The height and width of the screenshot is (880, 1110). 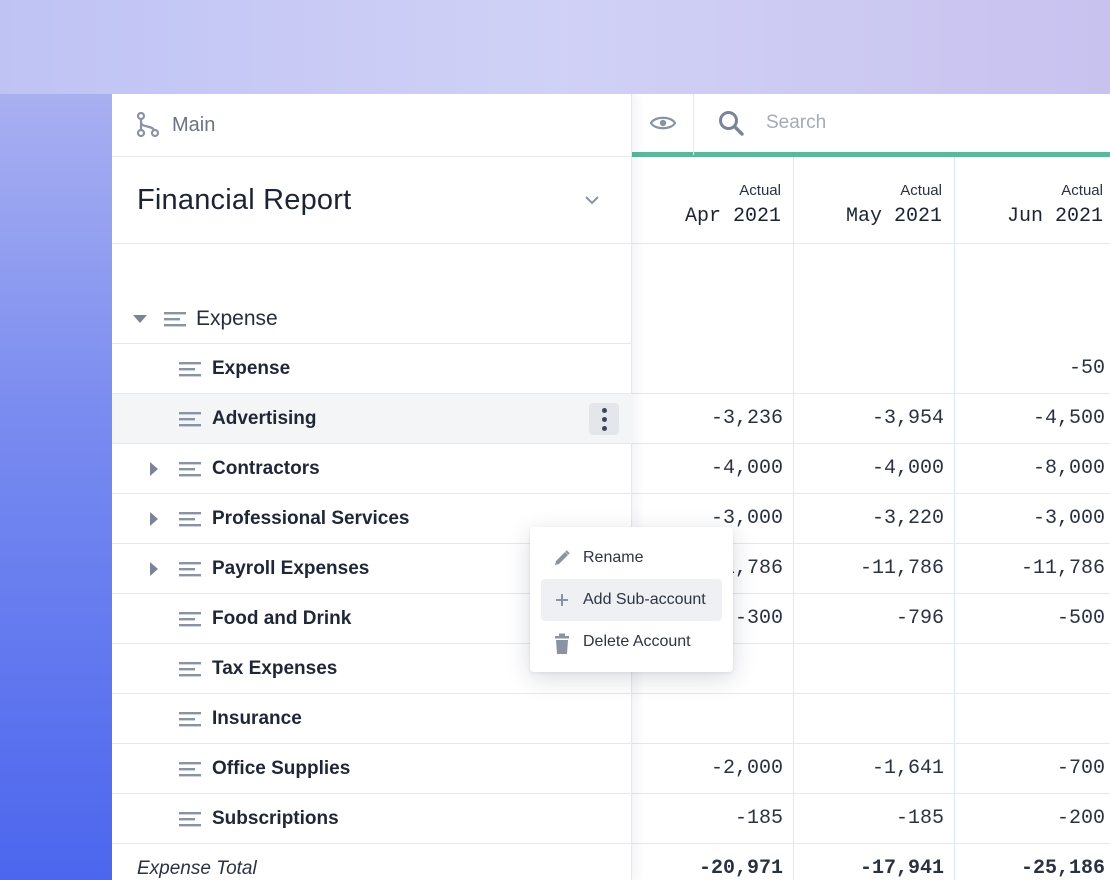 I want to click on background-left, so click(x=56, y=487).